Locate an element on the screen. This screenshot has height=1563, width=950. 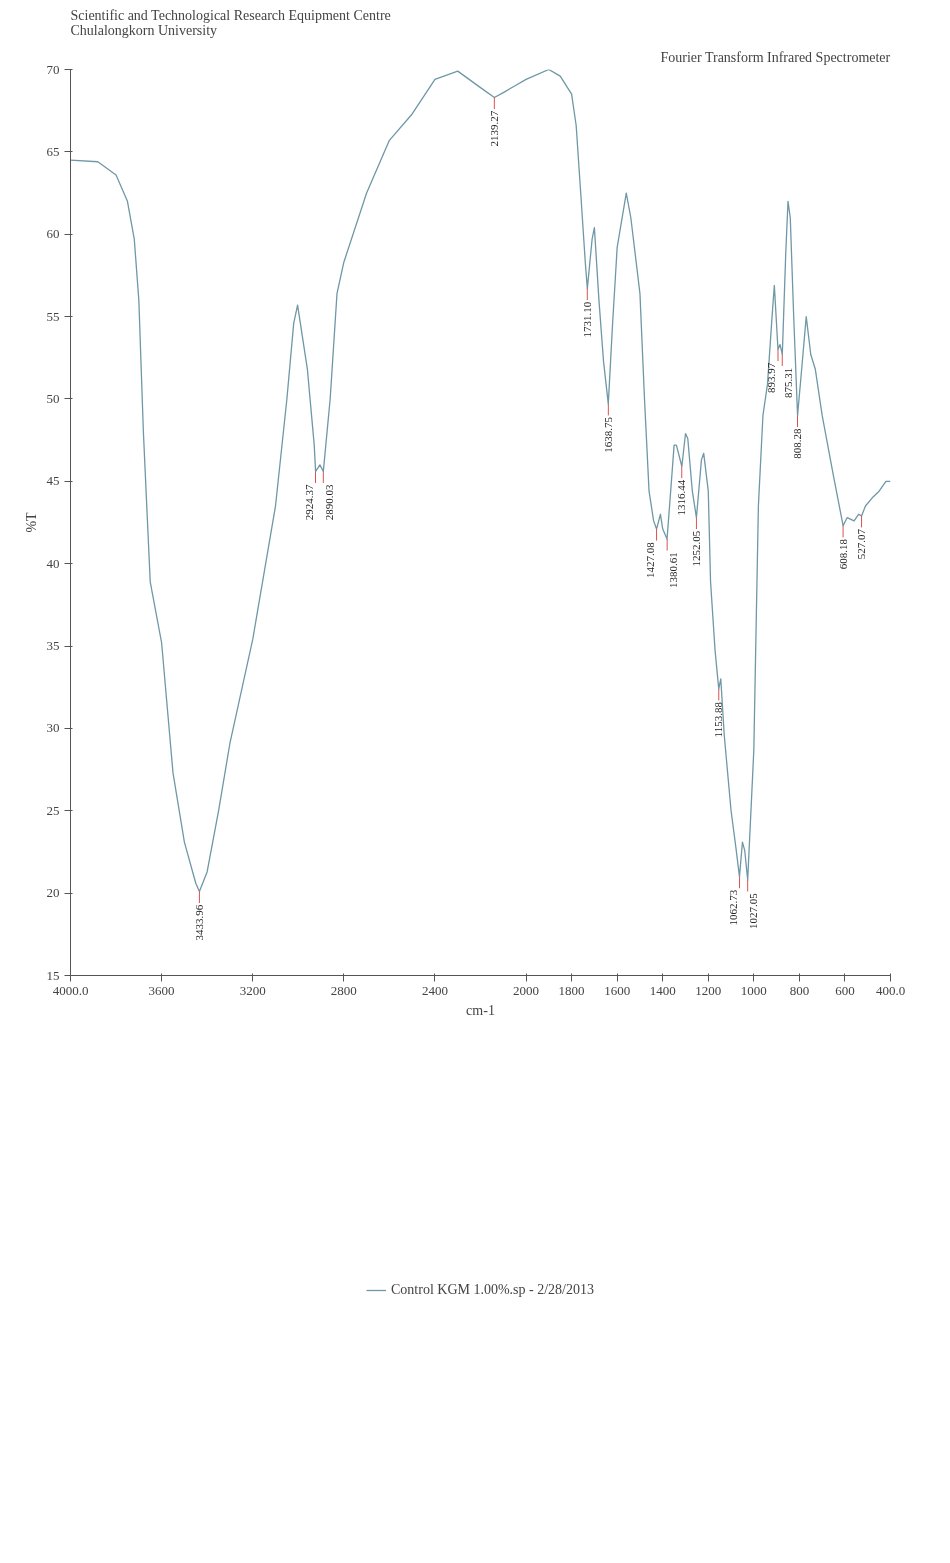
y-tick-label: 45 is located at coordinates (53, 481).